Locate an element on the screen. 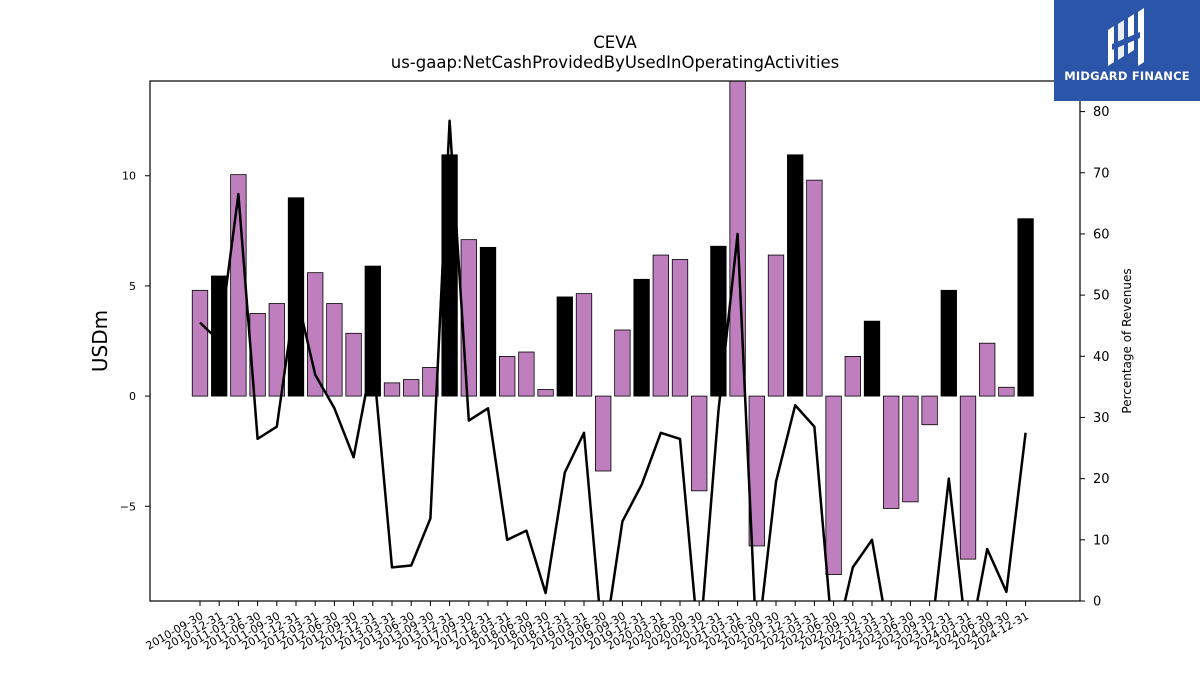 This screenshot has width=1200, height=675. y2-tick-label: 10 is located at coordinates (1101, 540).